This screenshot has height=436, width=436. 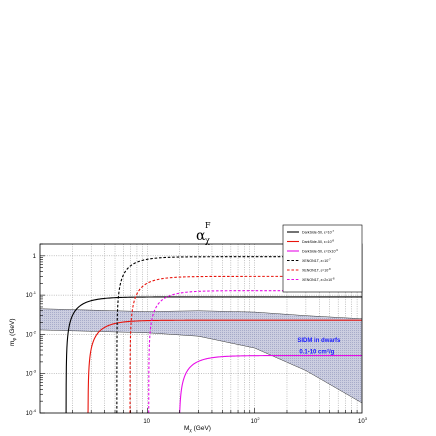 I want to click on legend-entry: DarkSide-50, ε=10-7, so click(x=318, y=232).